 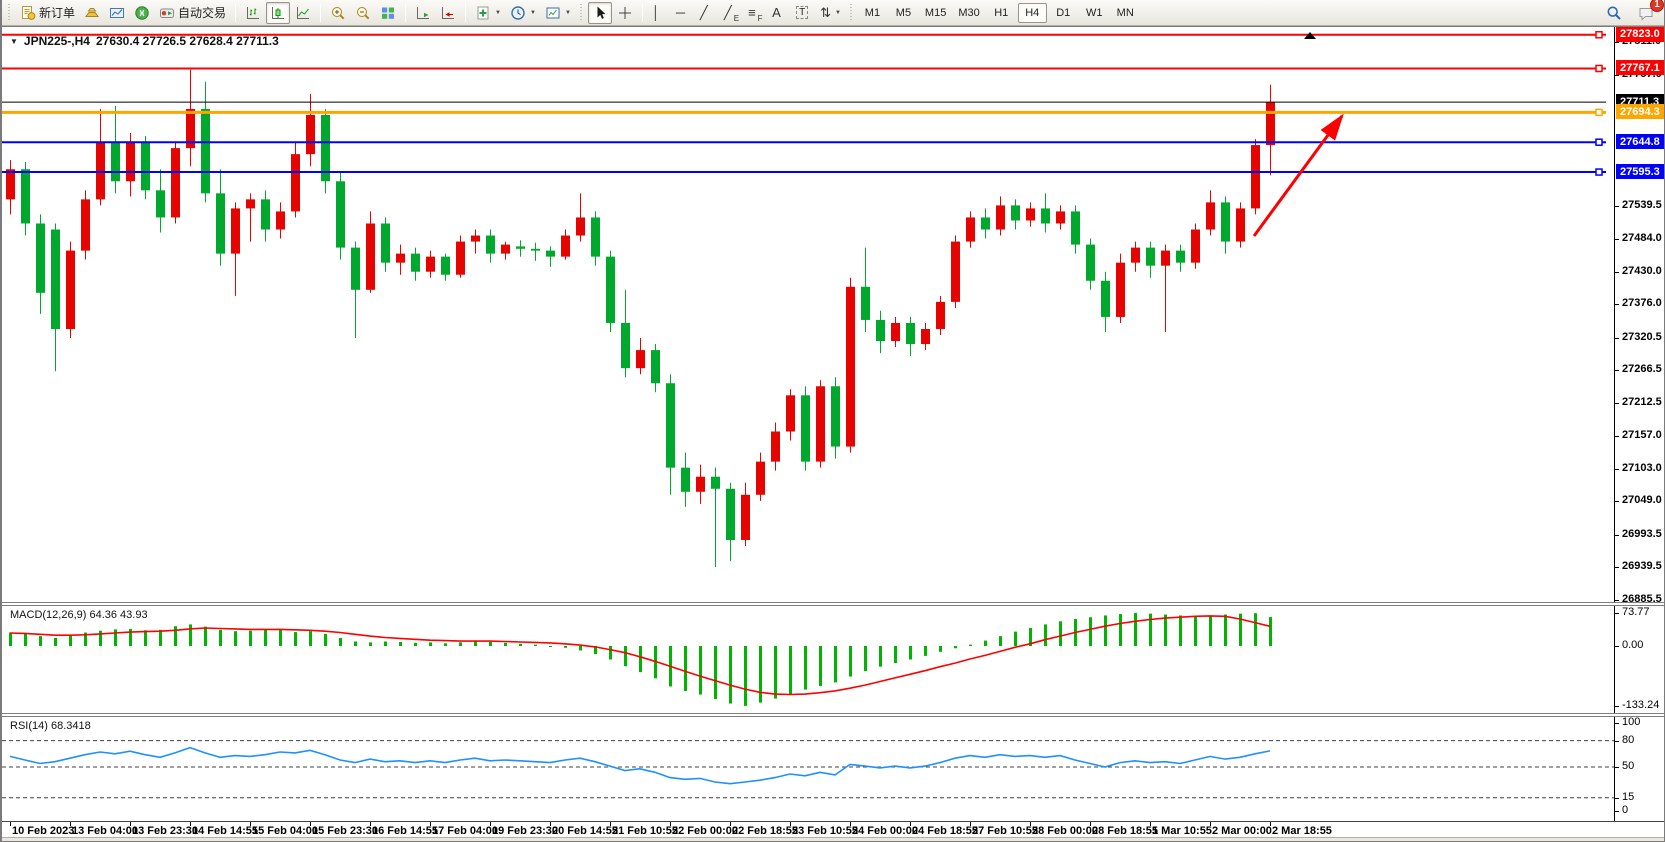 I want to click on fibonacci-tool-button: ≡ F, so click(x=755, y=13).